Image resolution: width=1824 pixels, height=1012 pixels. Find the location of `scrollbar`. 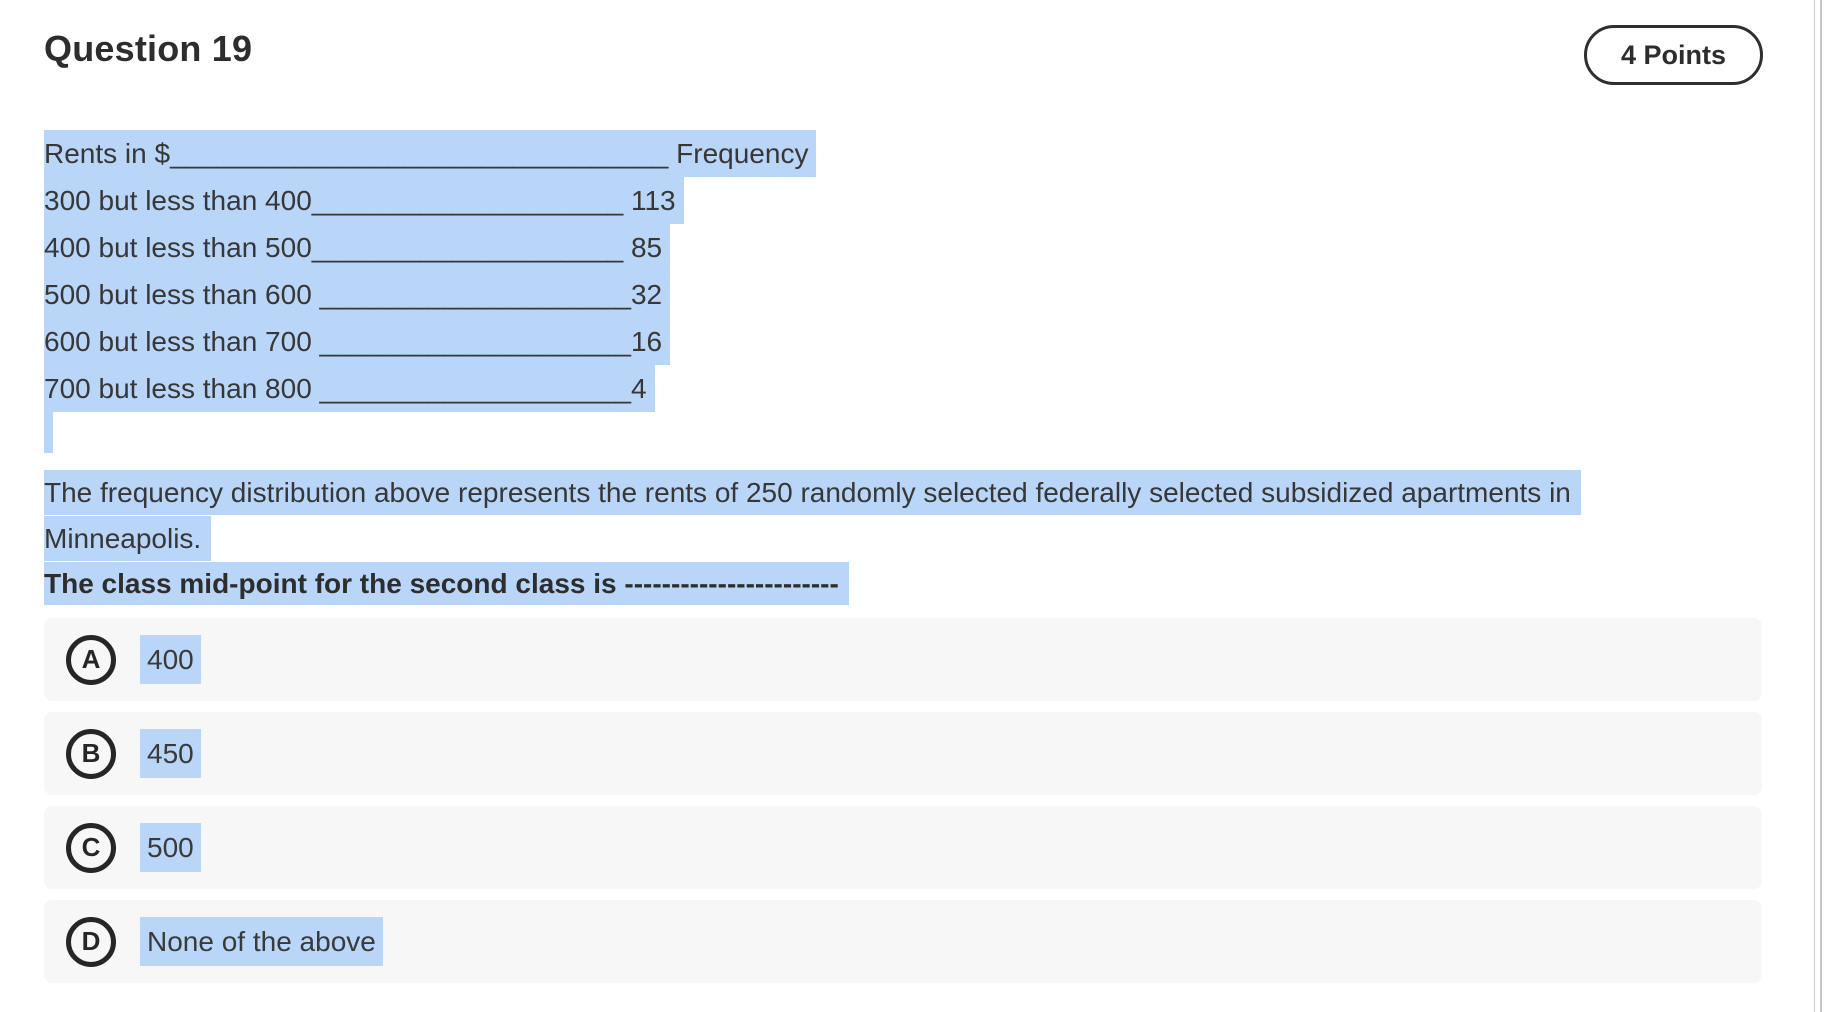

scrollbar is located at coordinates (1821, 506).